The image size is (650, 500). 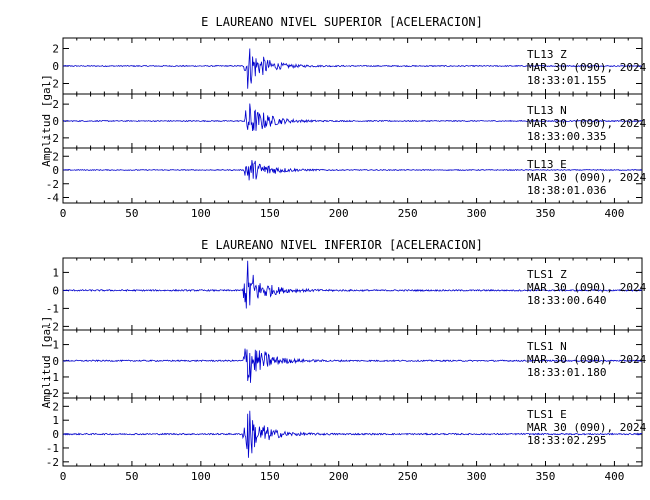 I want to click on station-label: TL13 Z, so click(x=547, y=54).